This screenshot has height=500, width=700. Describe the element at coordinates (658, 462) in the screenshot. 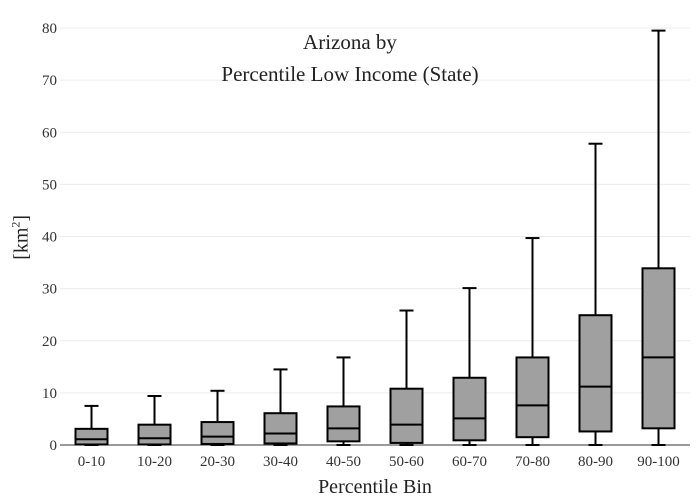

I see `x-tick-label: 90-100` at that location.